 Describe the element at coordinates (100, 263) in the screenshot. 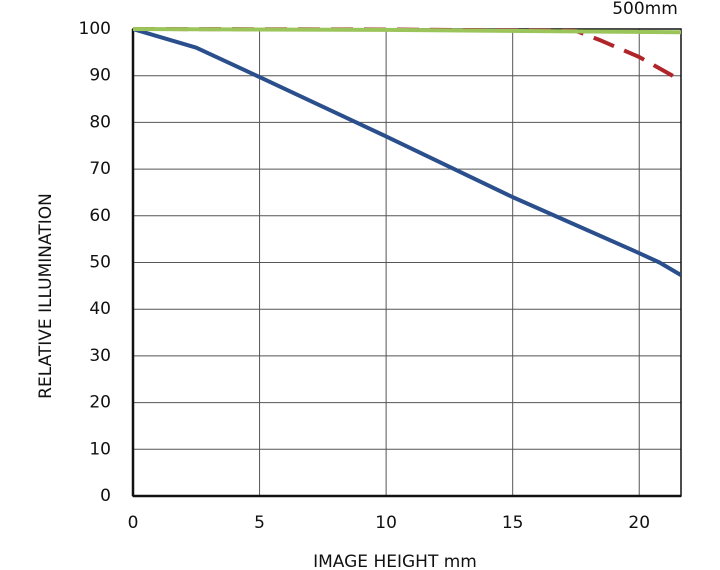

I see `y-tick-label: 50` at that location.